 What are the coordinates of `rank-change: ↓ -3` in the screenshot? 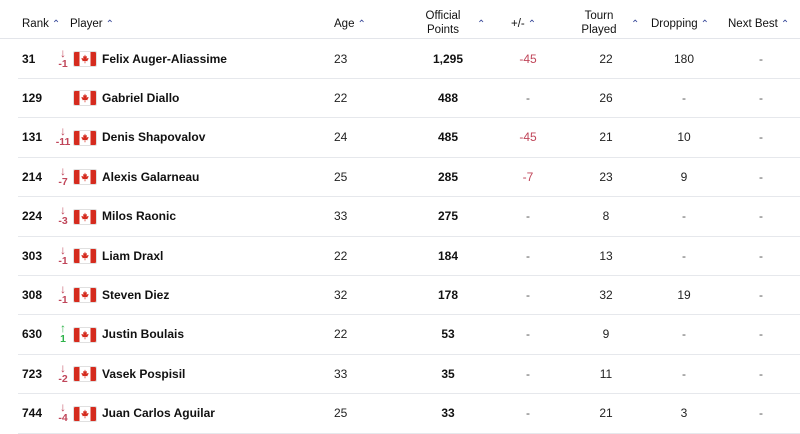 It's located at (63, 216).